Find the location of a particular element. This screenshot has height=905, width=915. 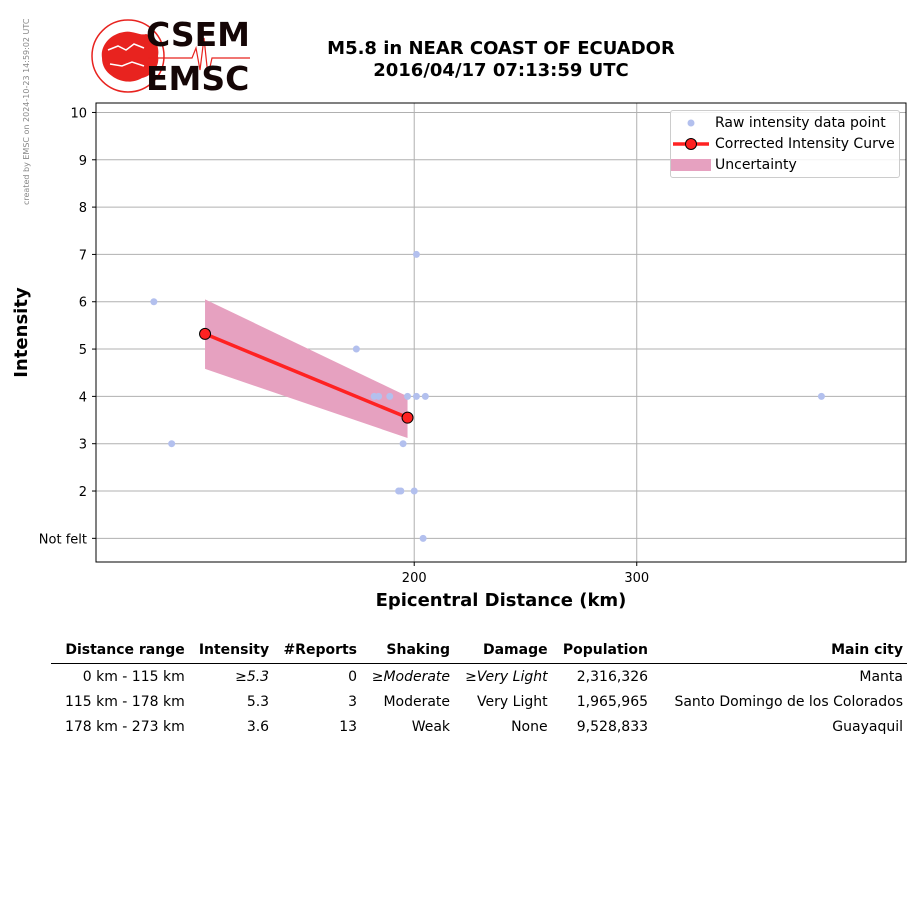

intensity-curve-line is located at coordinates (306, 376).